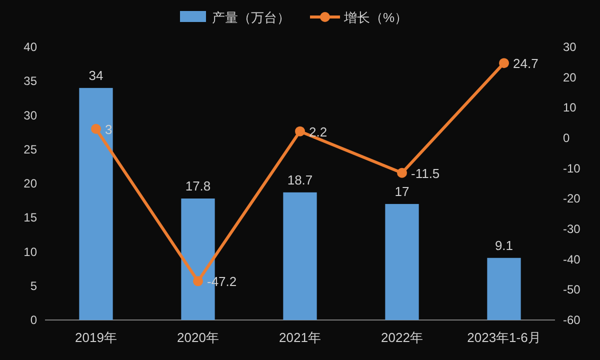  What do you see at coordinates (300, 180) in the screenshot?
I see `data-label: 18.7` at bounding box center [300, 180].